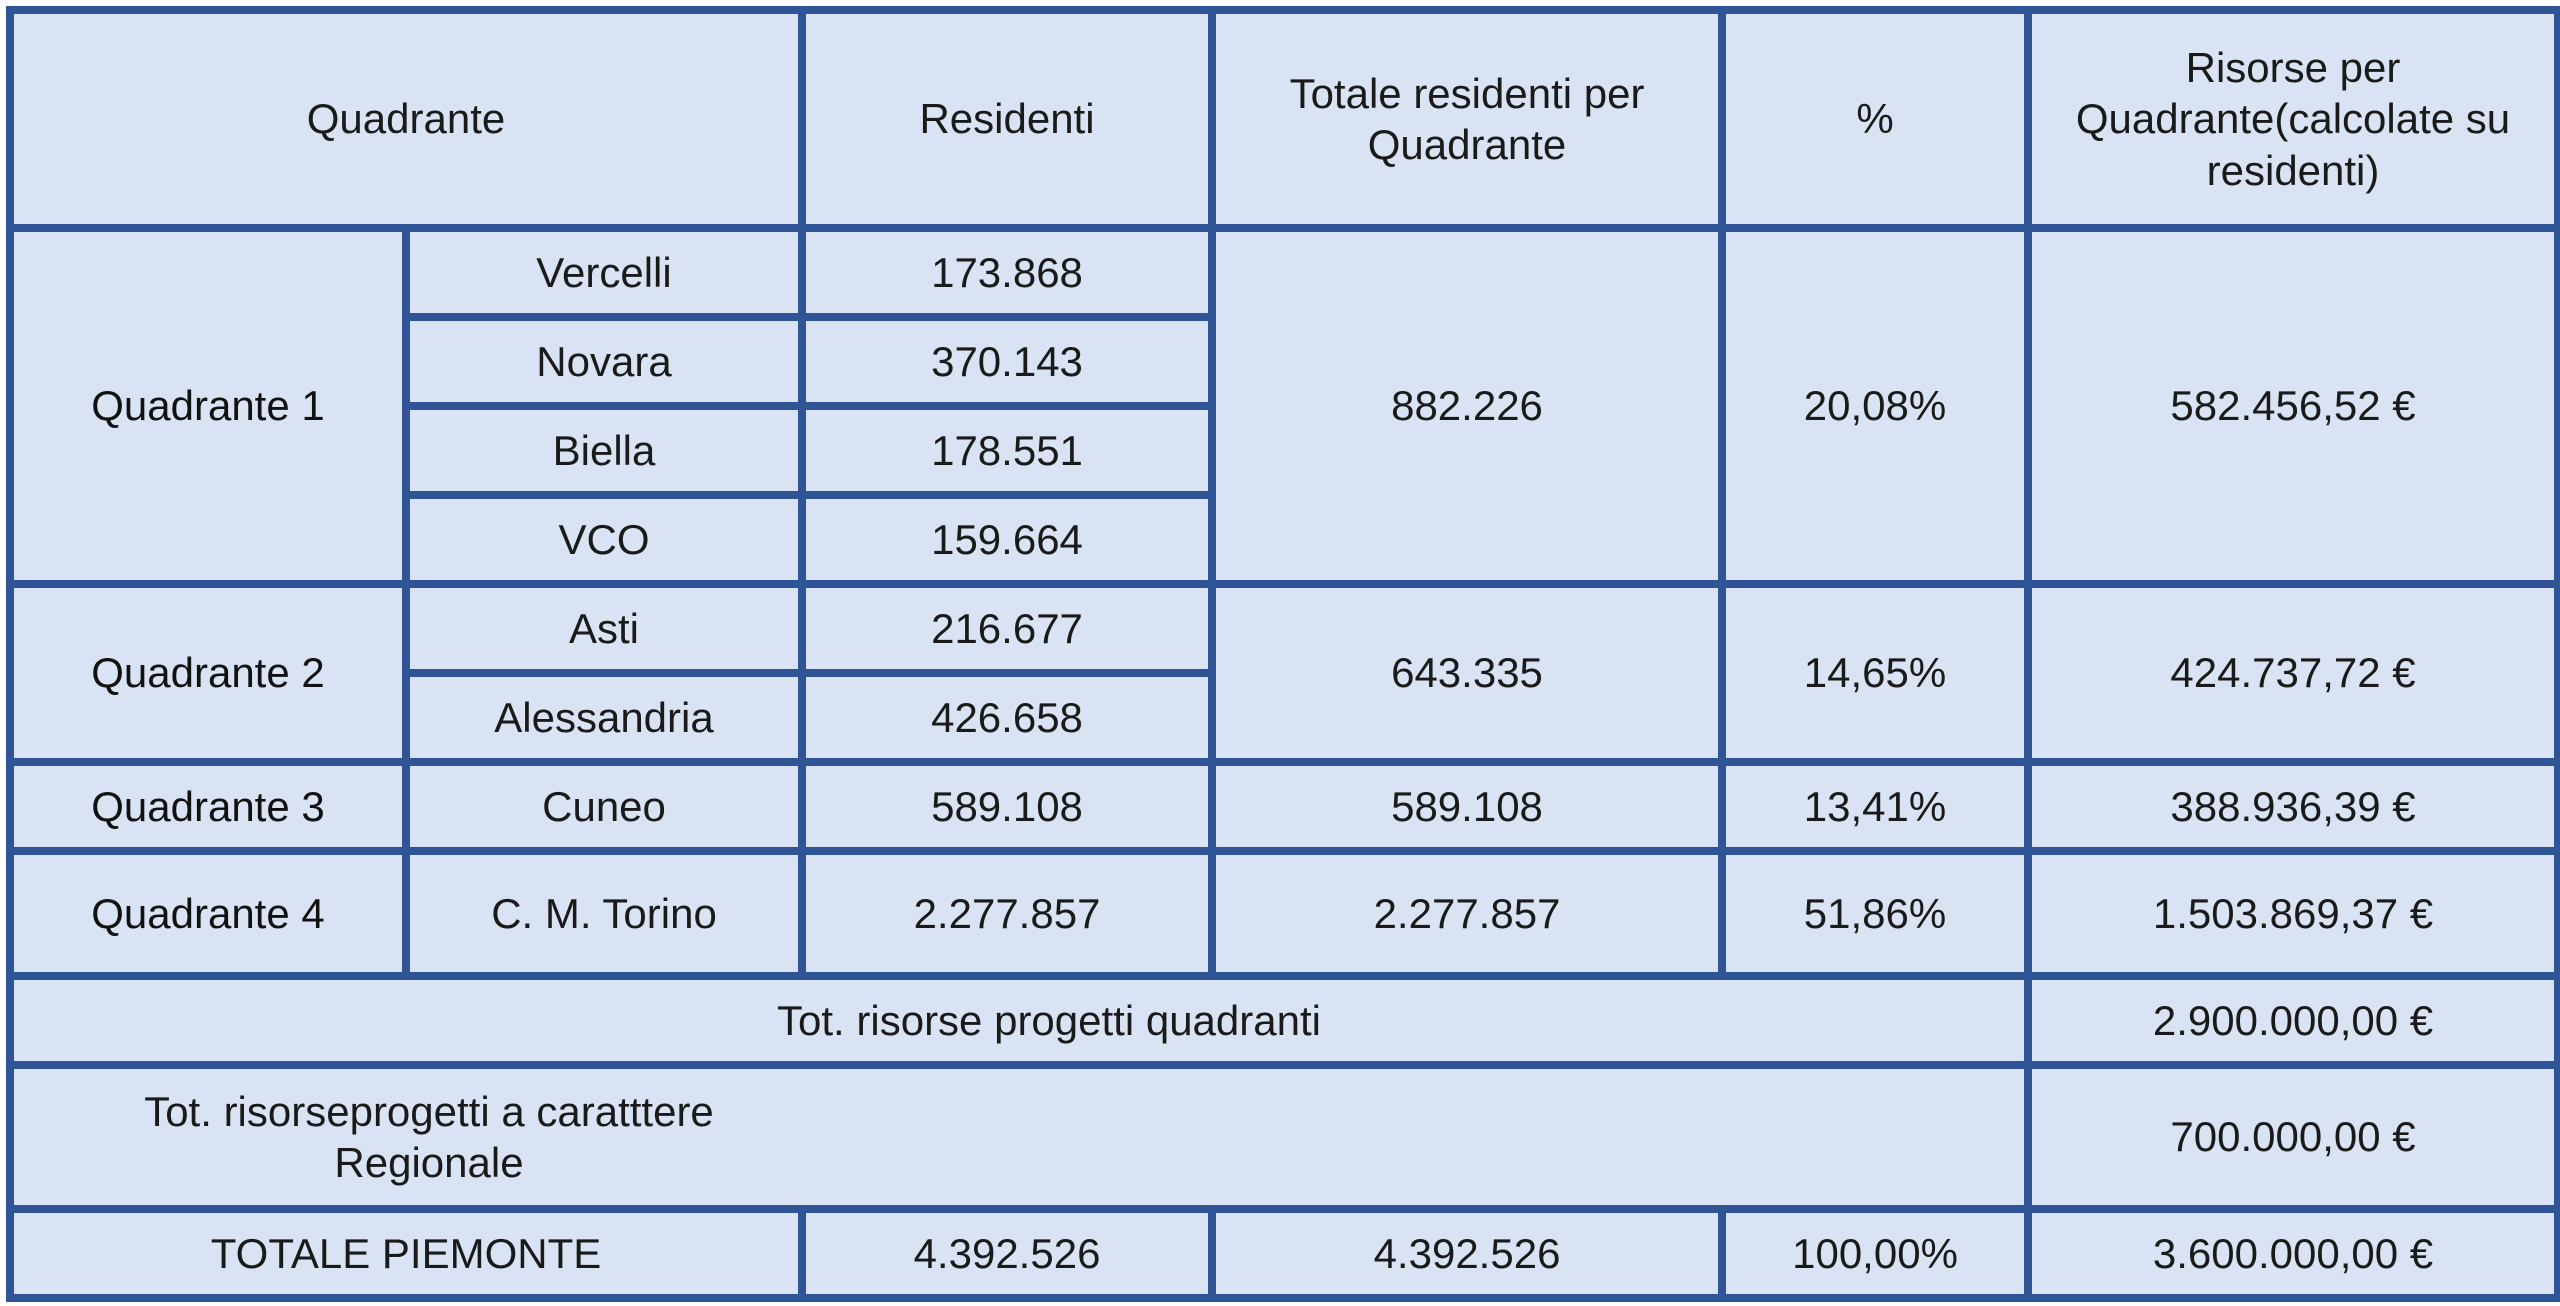 The height and width of the screenshot is (1306, 2560). I want to click on quadrante-risorse: 424.737,72 €, so click(2292, 673).